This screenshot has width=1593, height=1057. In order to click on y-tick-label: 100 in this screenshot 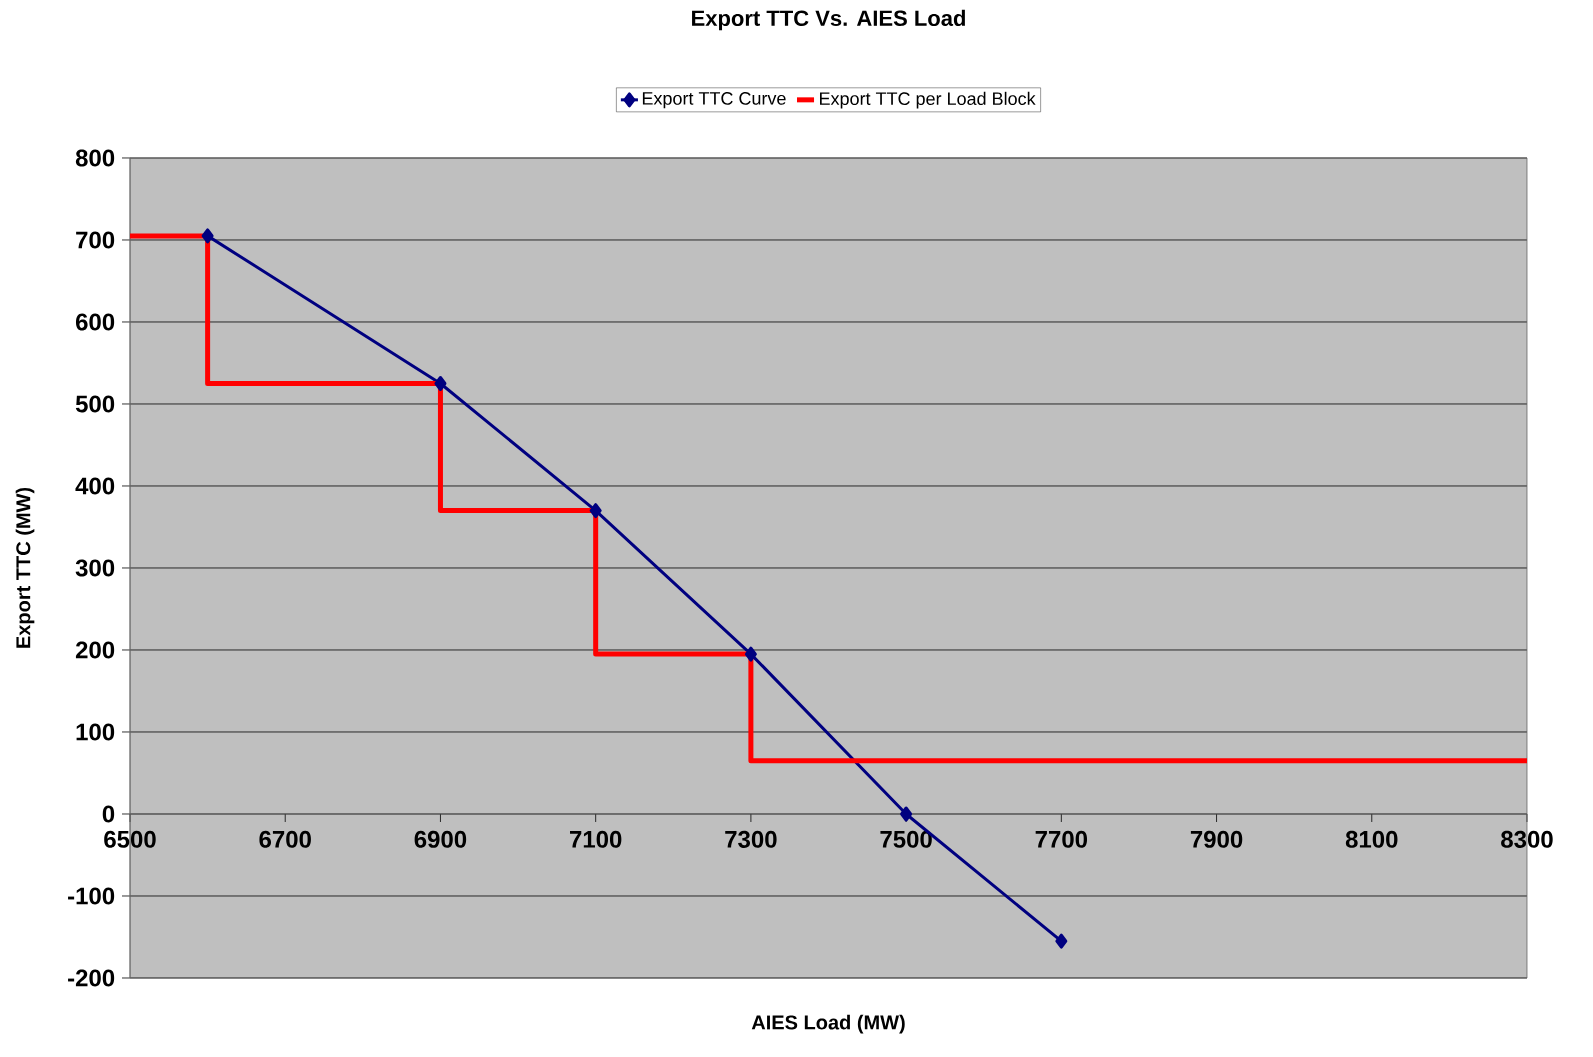, I will do `click(95, 732)`.